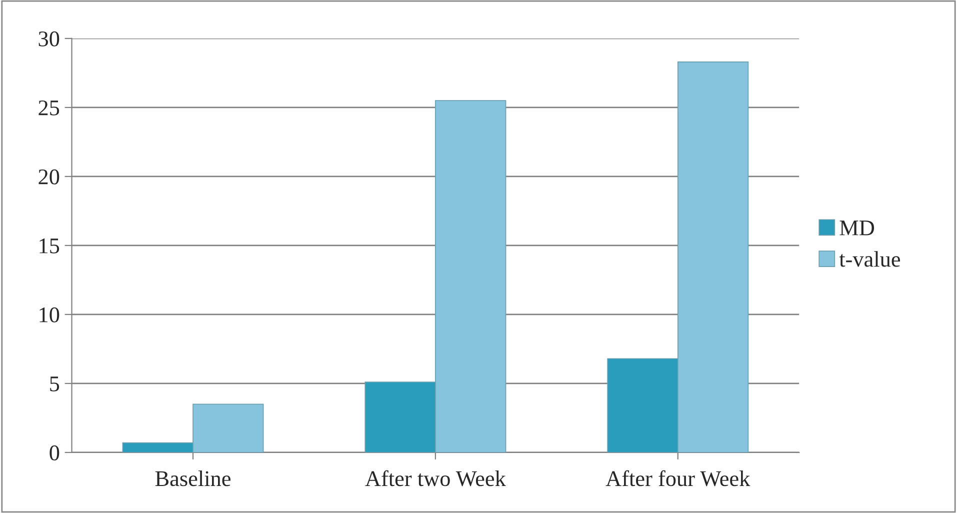  I want to click on y-tick-label: 15, so click(50, 246).